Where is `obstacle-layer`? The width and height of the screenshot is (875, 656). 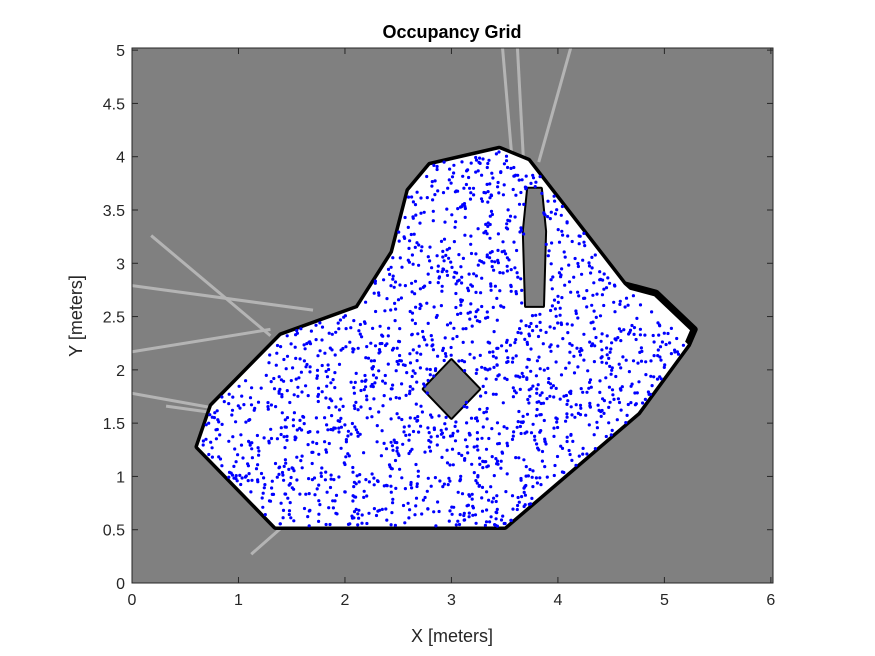 obstacle-layer is located at coordinates (484, 303).